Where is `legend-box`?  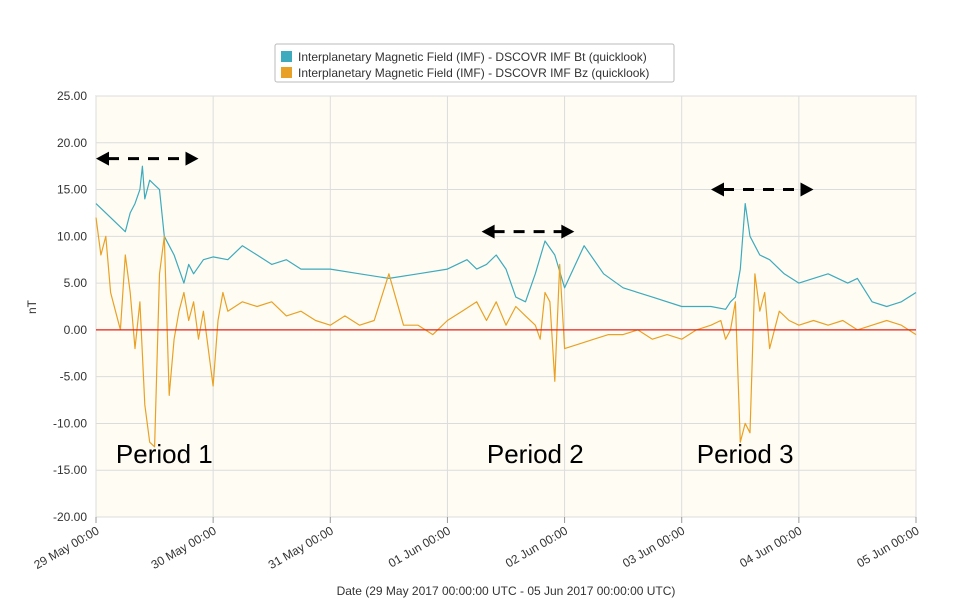
legend-box is located at coordinates (474, 63).